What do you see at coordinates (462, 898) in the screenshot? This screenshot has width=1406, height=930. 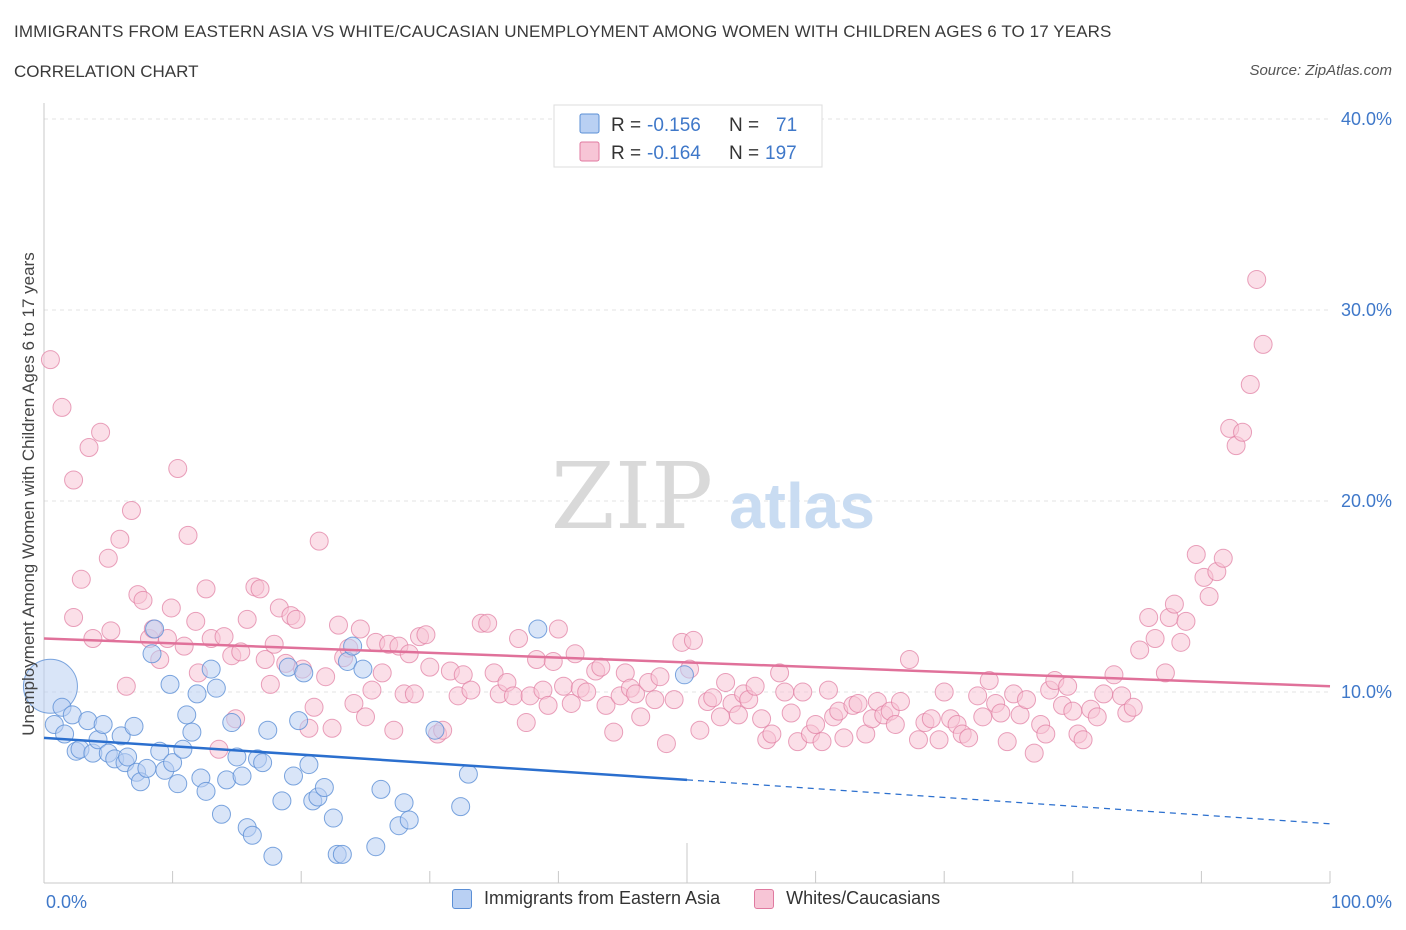 I see `legend-swatch-blue` at bounding box center [462, 898].